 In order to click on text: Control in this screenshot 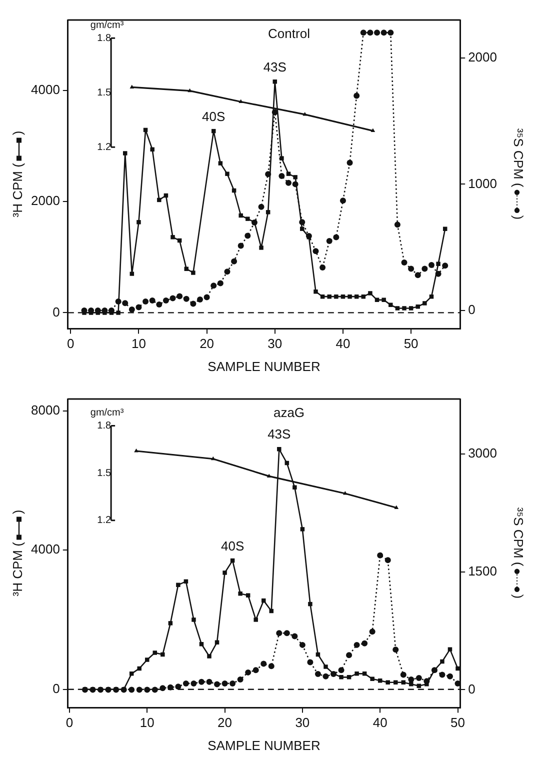, I will do `click(289, 34)`.